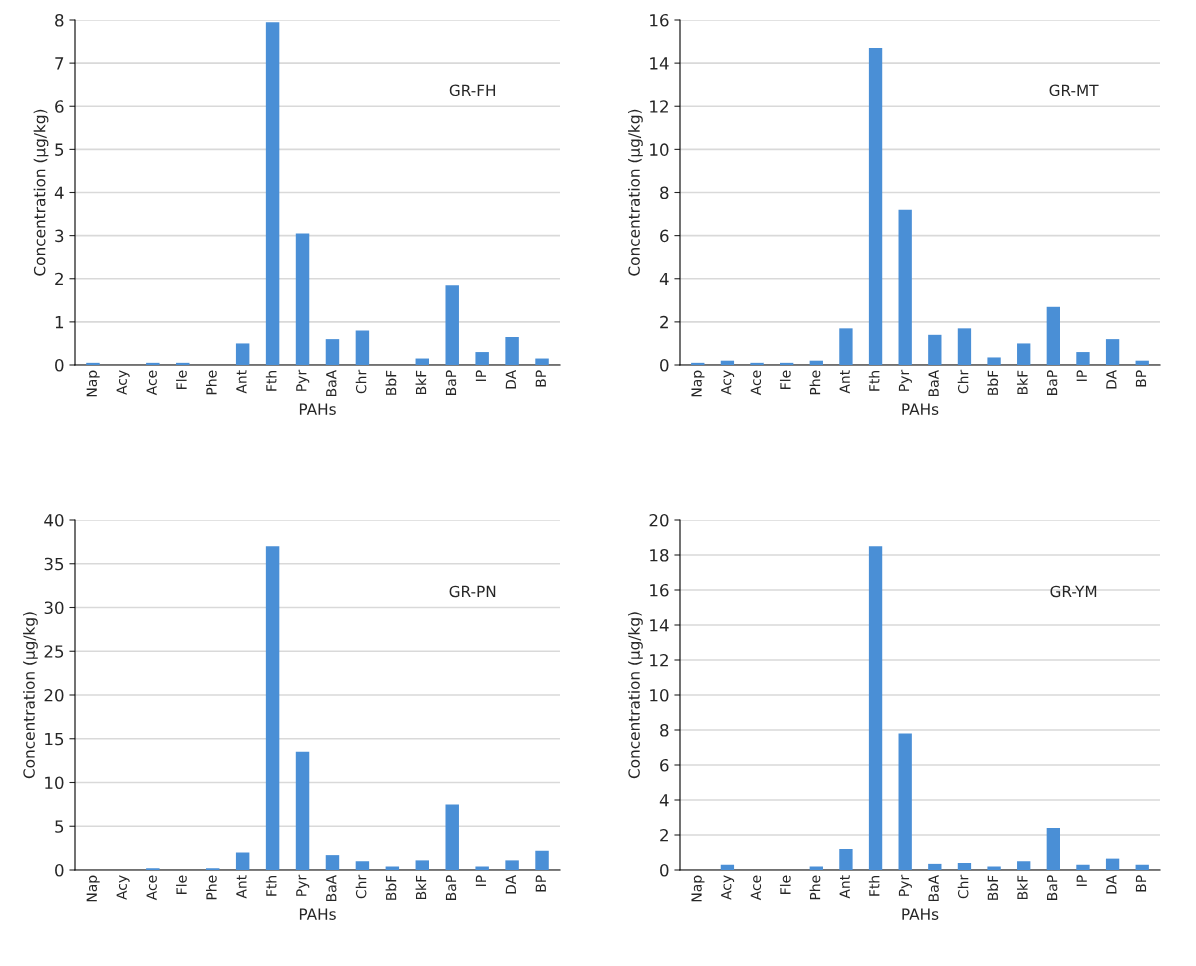 The image size is (1196, 966). Describe the element at coordinates (472, 90) in the screenshot. I see `annotation: GR-FH` at that location.